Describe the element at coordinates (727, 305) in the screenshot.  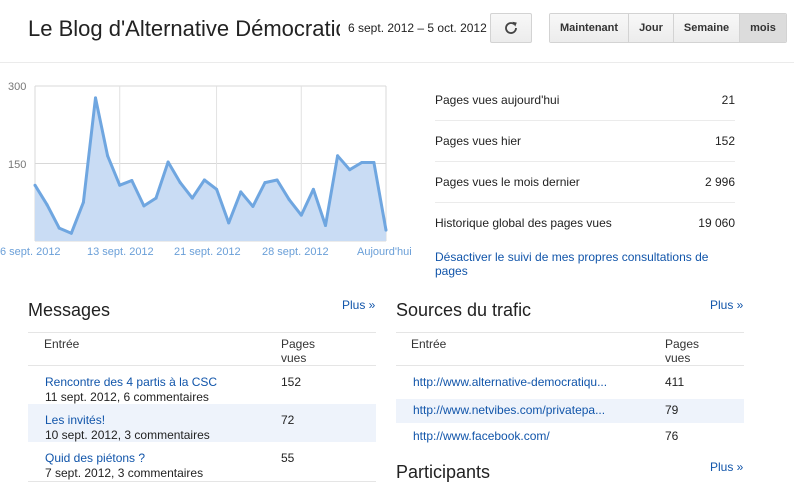
I see `traffic-sources-more-link: Plus »` at that location.